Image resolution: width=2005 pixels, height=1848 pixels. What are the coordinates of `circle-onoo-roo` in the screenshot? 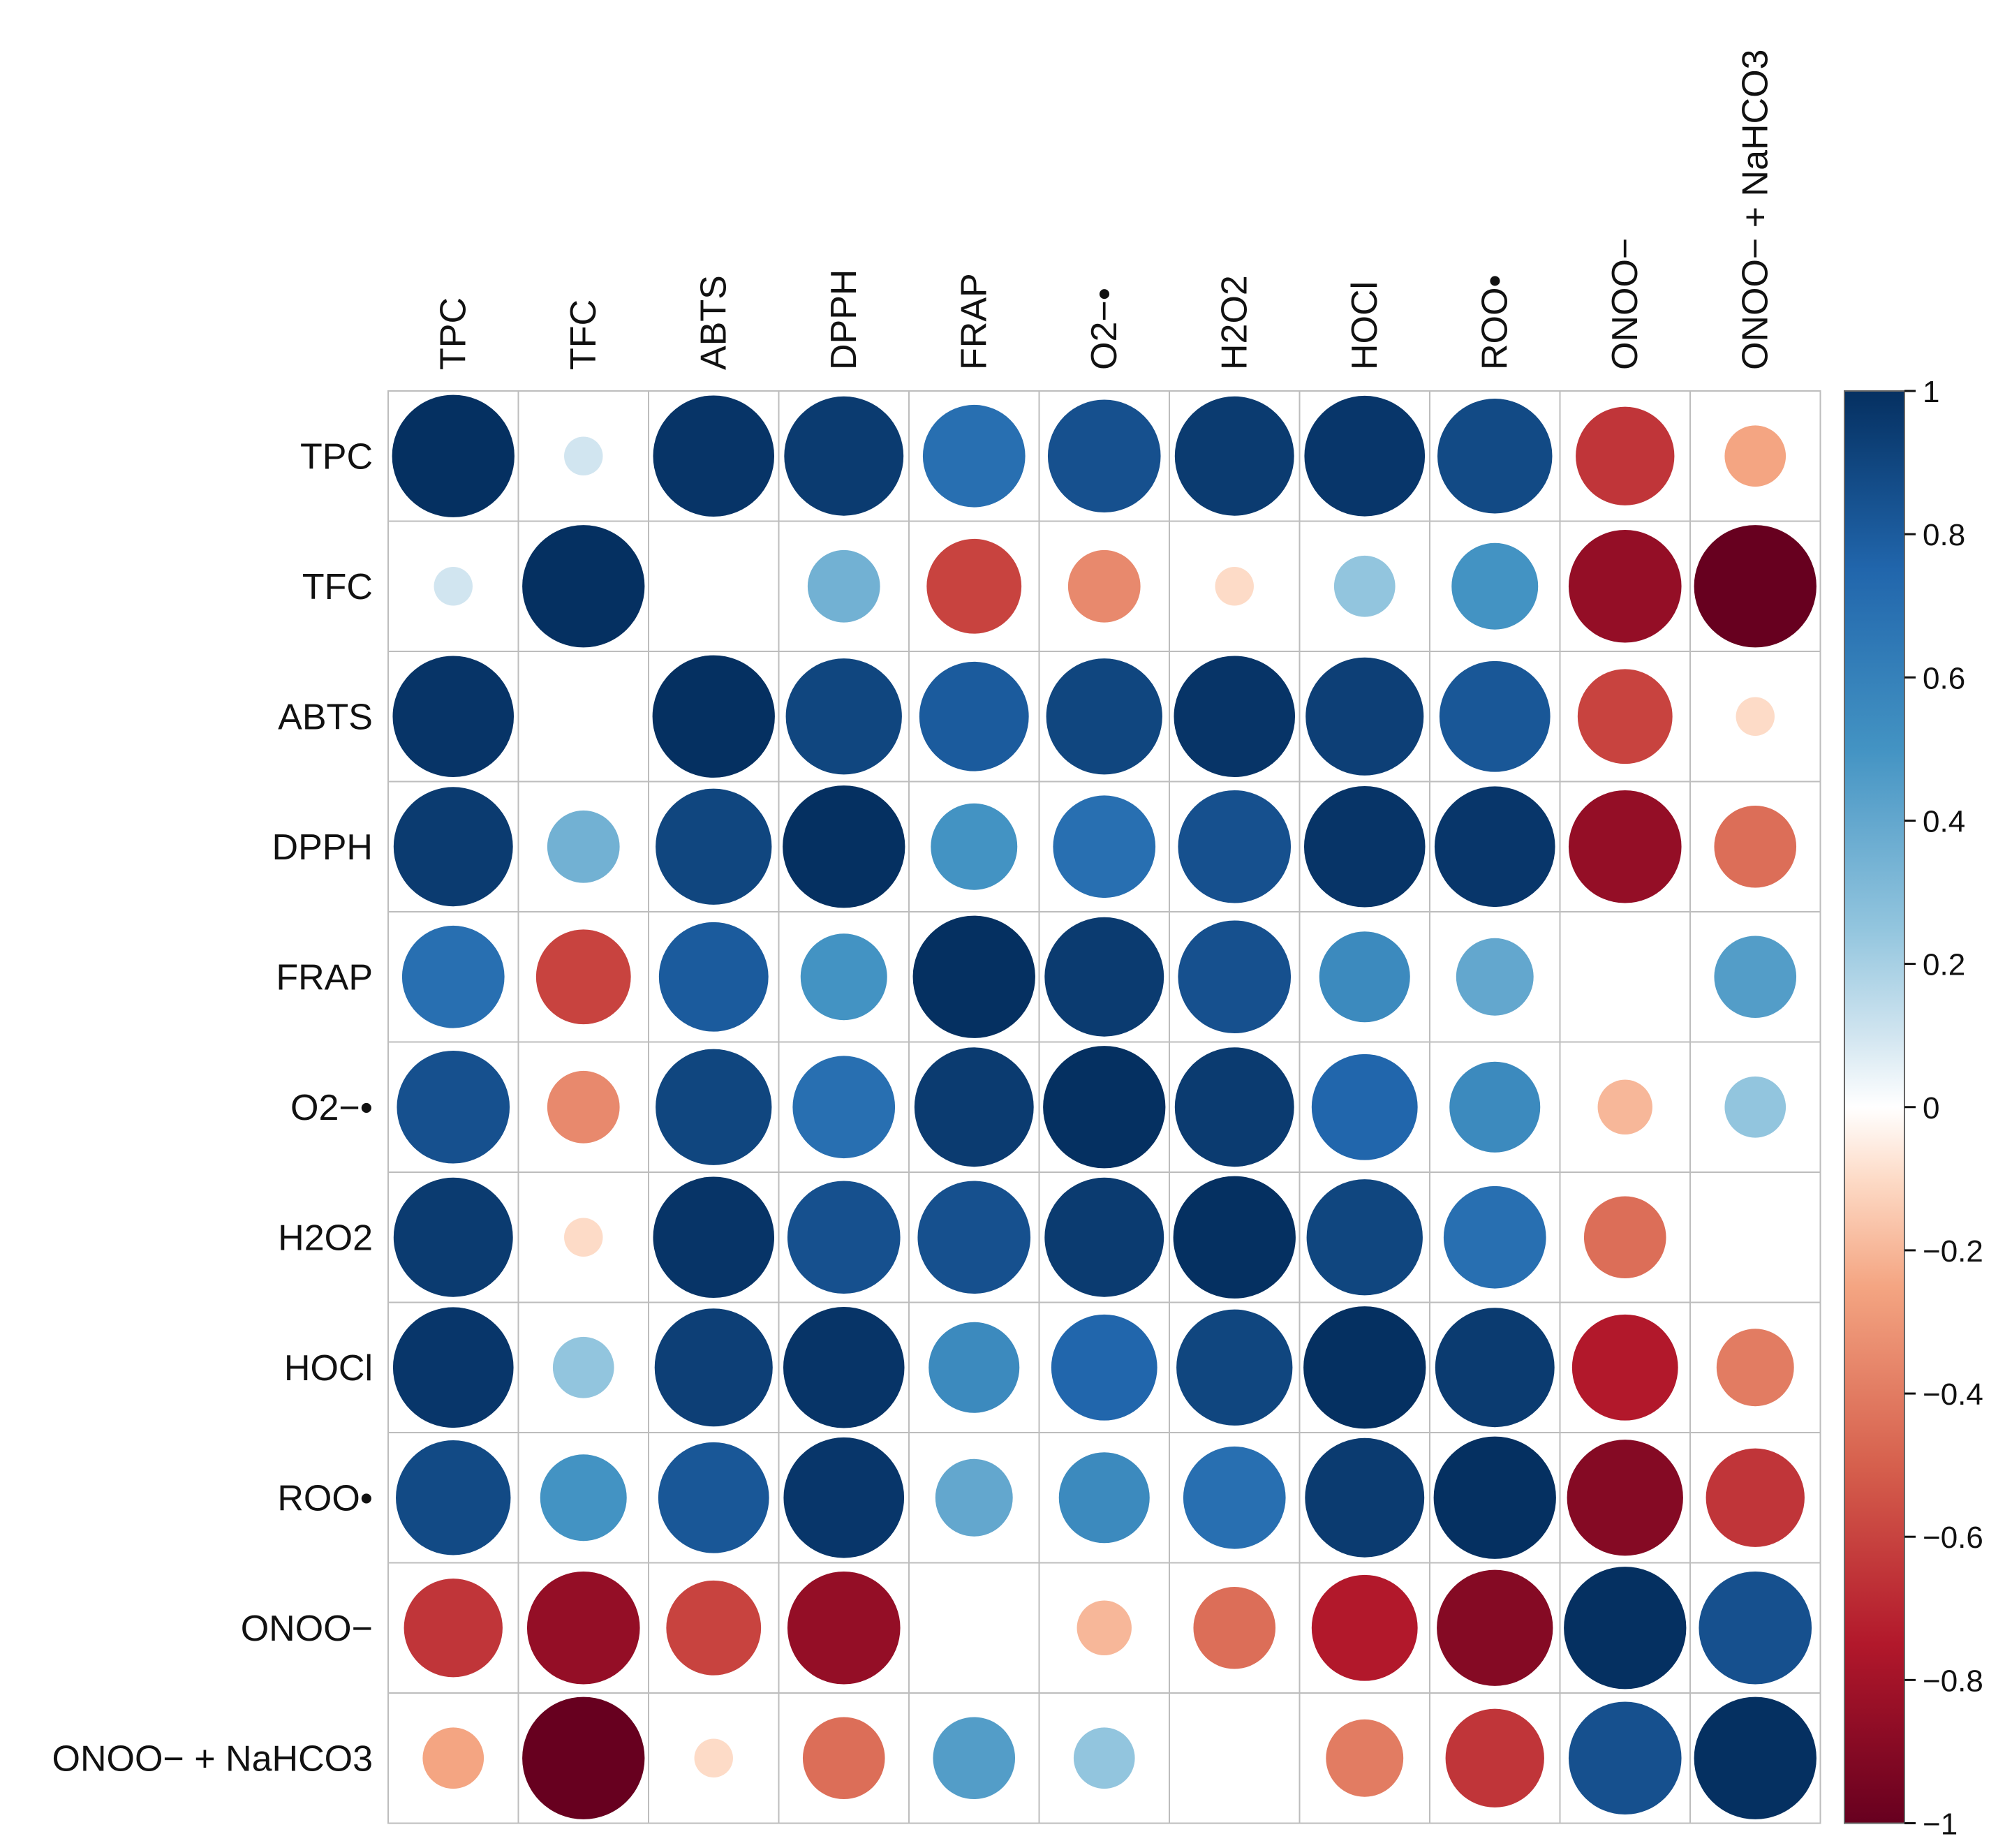 It's located at (1495, 1627).